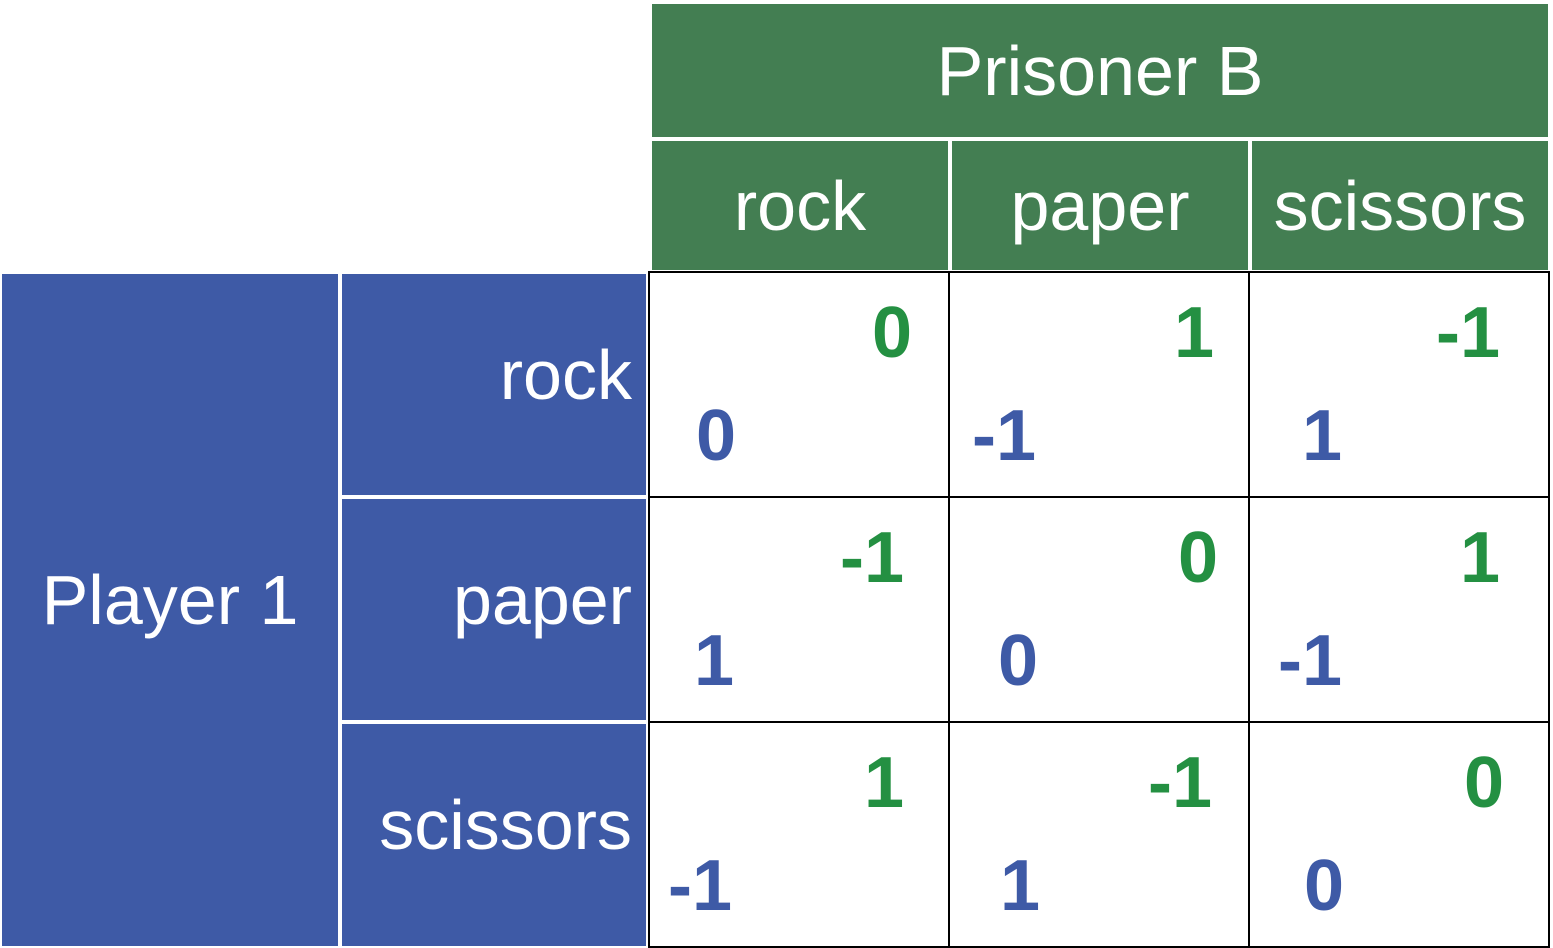 This screenshot has width=1553, height=948. I want to click on payoff-cell-scissors-rock: 1 -1, so click(799, 834).